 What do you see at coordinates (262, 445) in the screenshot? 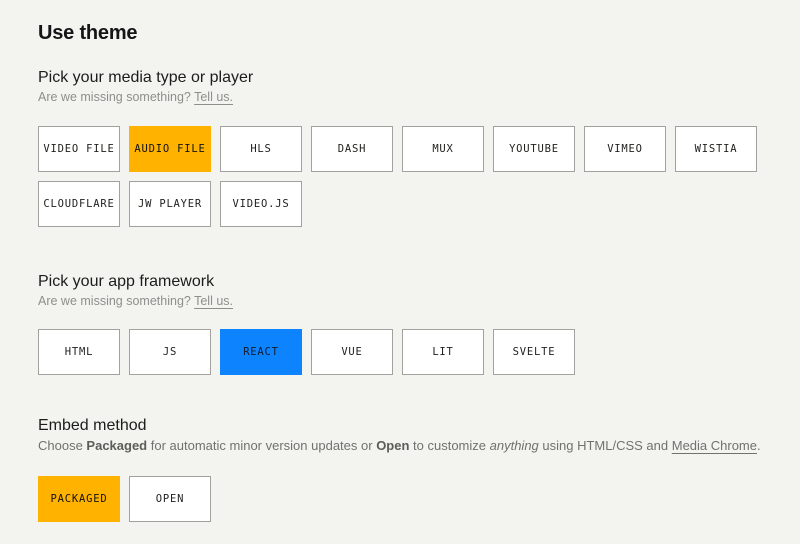
I see `embed-desc-part2: for automatic minor version updates or` at bounding box center [262, 445].